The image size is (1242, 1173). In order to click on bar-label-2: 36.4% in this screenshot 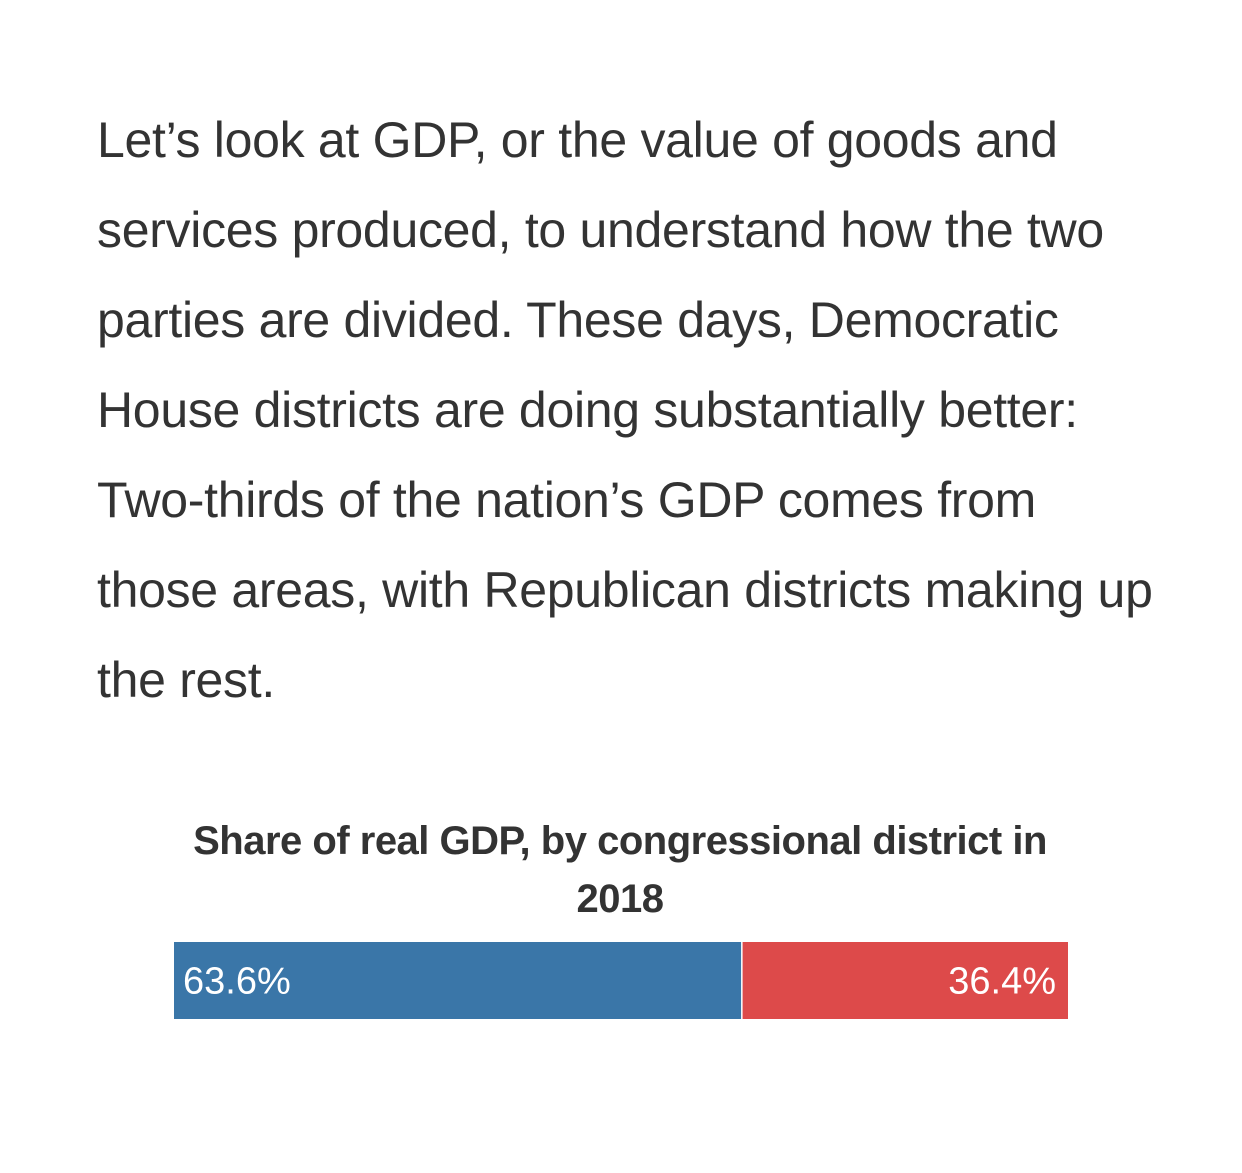, I will do `click(1002, 982)`.